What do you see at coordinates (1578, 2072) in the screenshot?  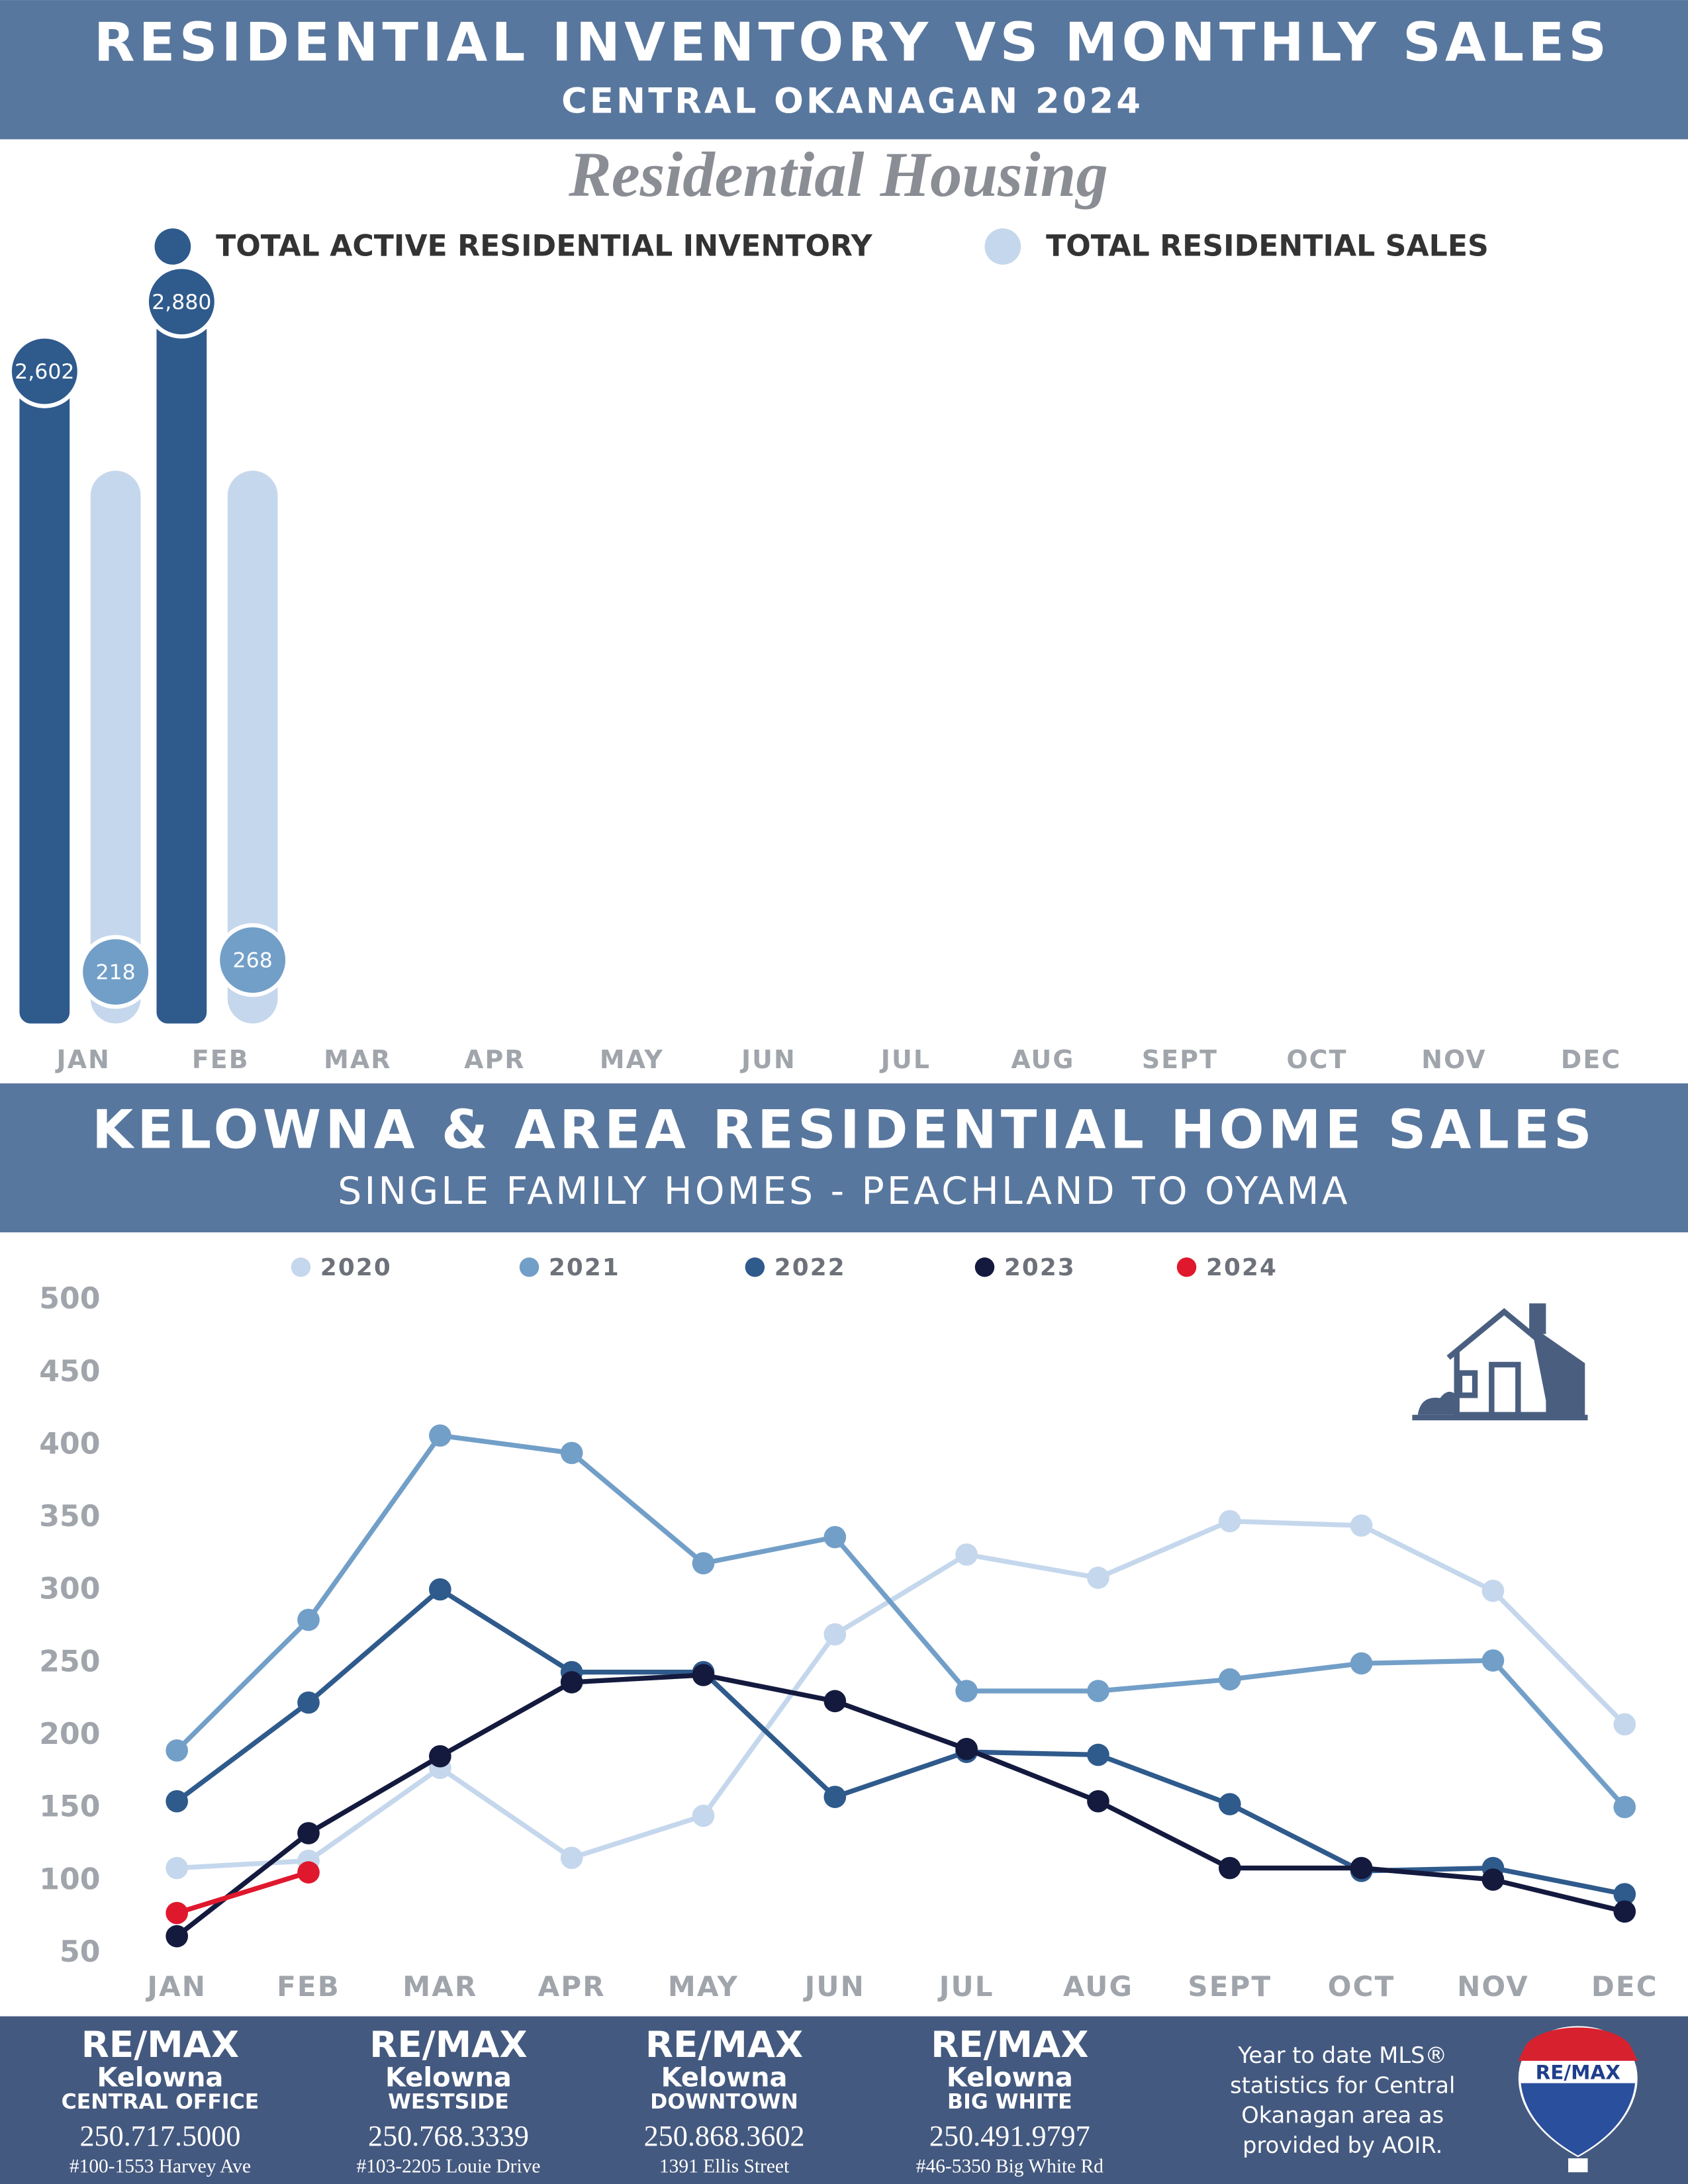 I see `logo-text: RE/MAX` at bounding box center [1578, 2072].